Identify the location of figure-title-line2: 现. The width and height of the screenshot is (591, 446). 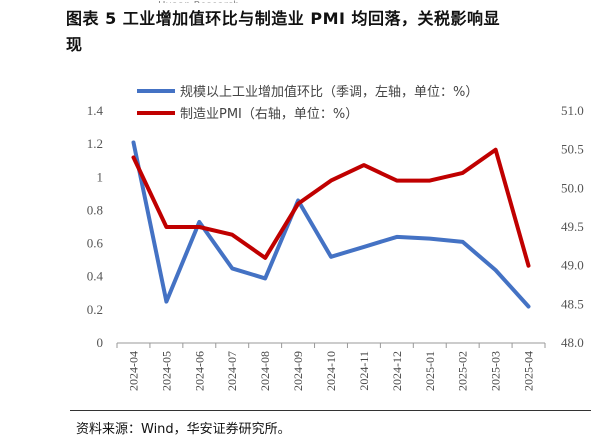
(74, 44).